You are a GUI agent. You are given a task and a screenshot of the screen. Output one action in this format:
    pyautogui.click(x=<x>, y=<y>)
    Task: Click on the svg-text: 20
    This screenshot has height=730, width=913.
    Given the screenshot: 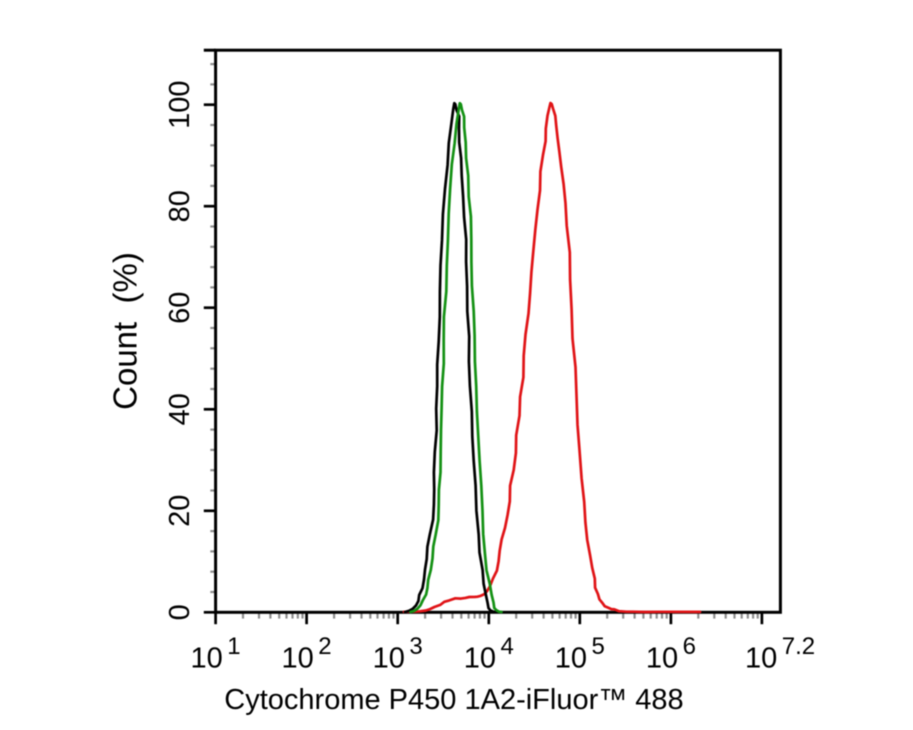 What is the action you would take?
    pyautogui.click(x=180, y=511)
    